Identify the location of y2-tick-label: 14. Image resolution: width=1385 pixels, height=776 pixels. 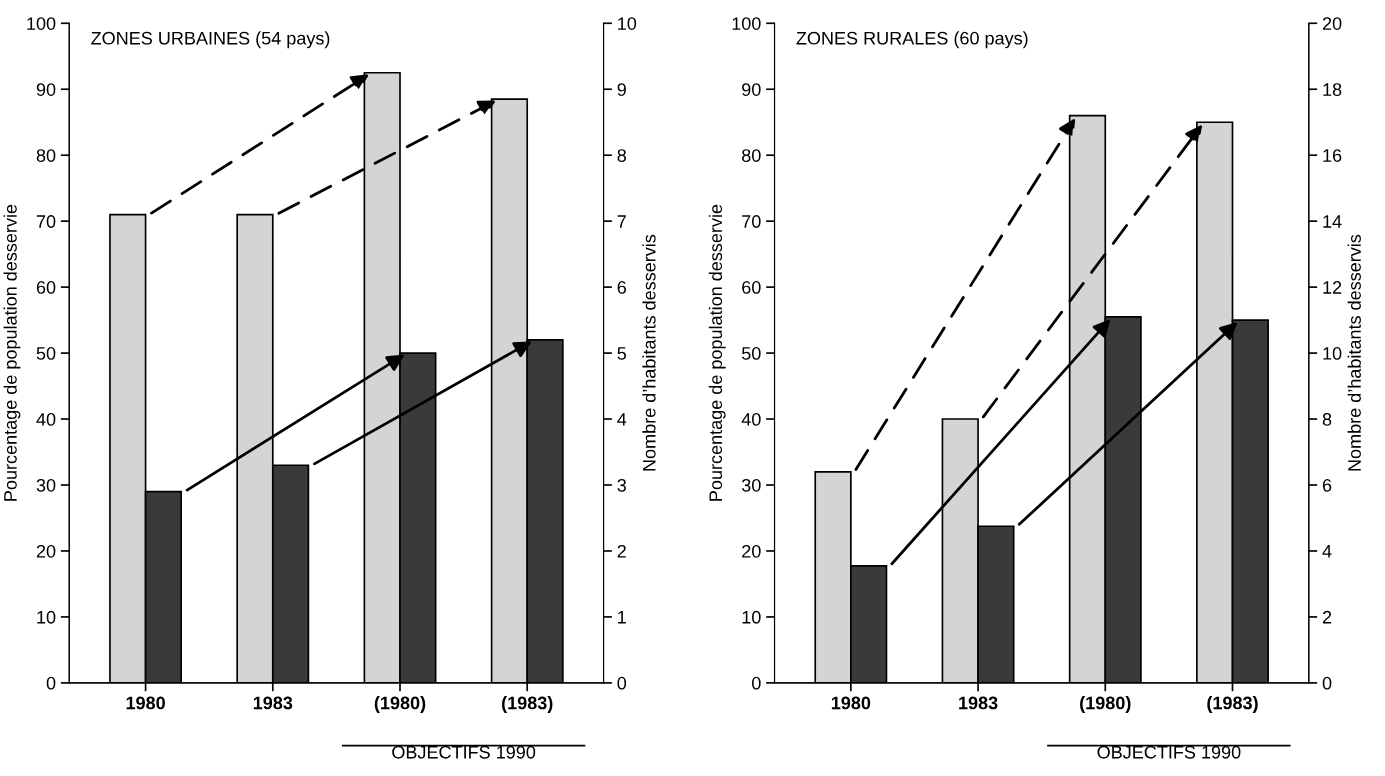
(1332, 221).